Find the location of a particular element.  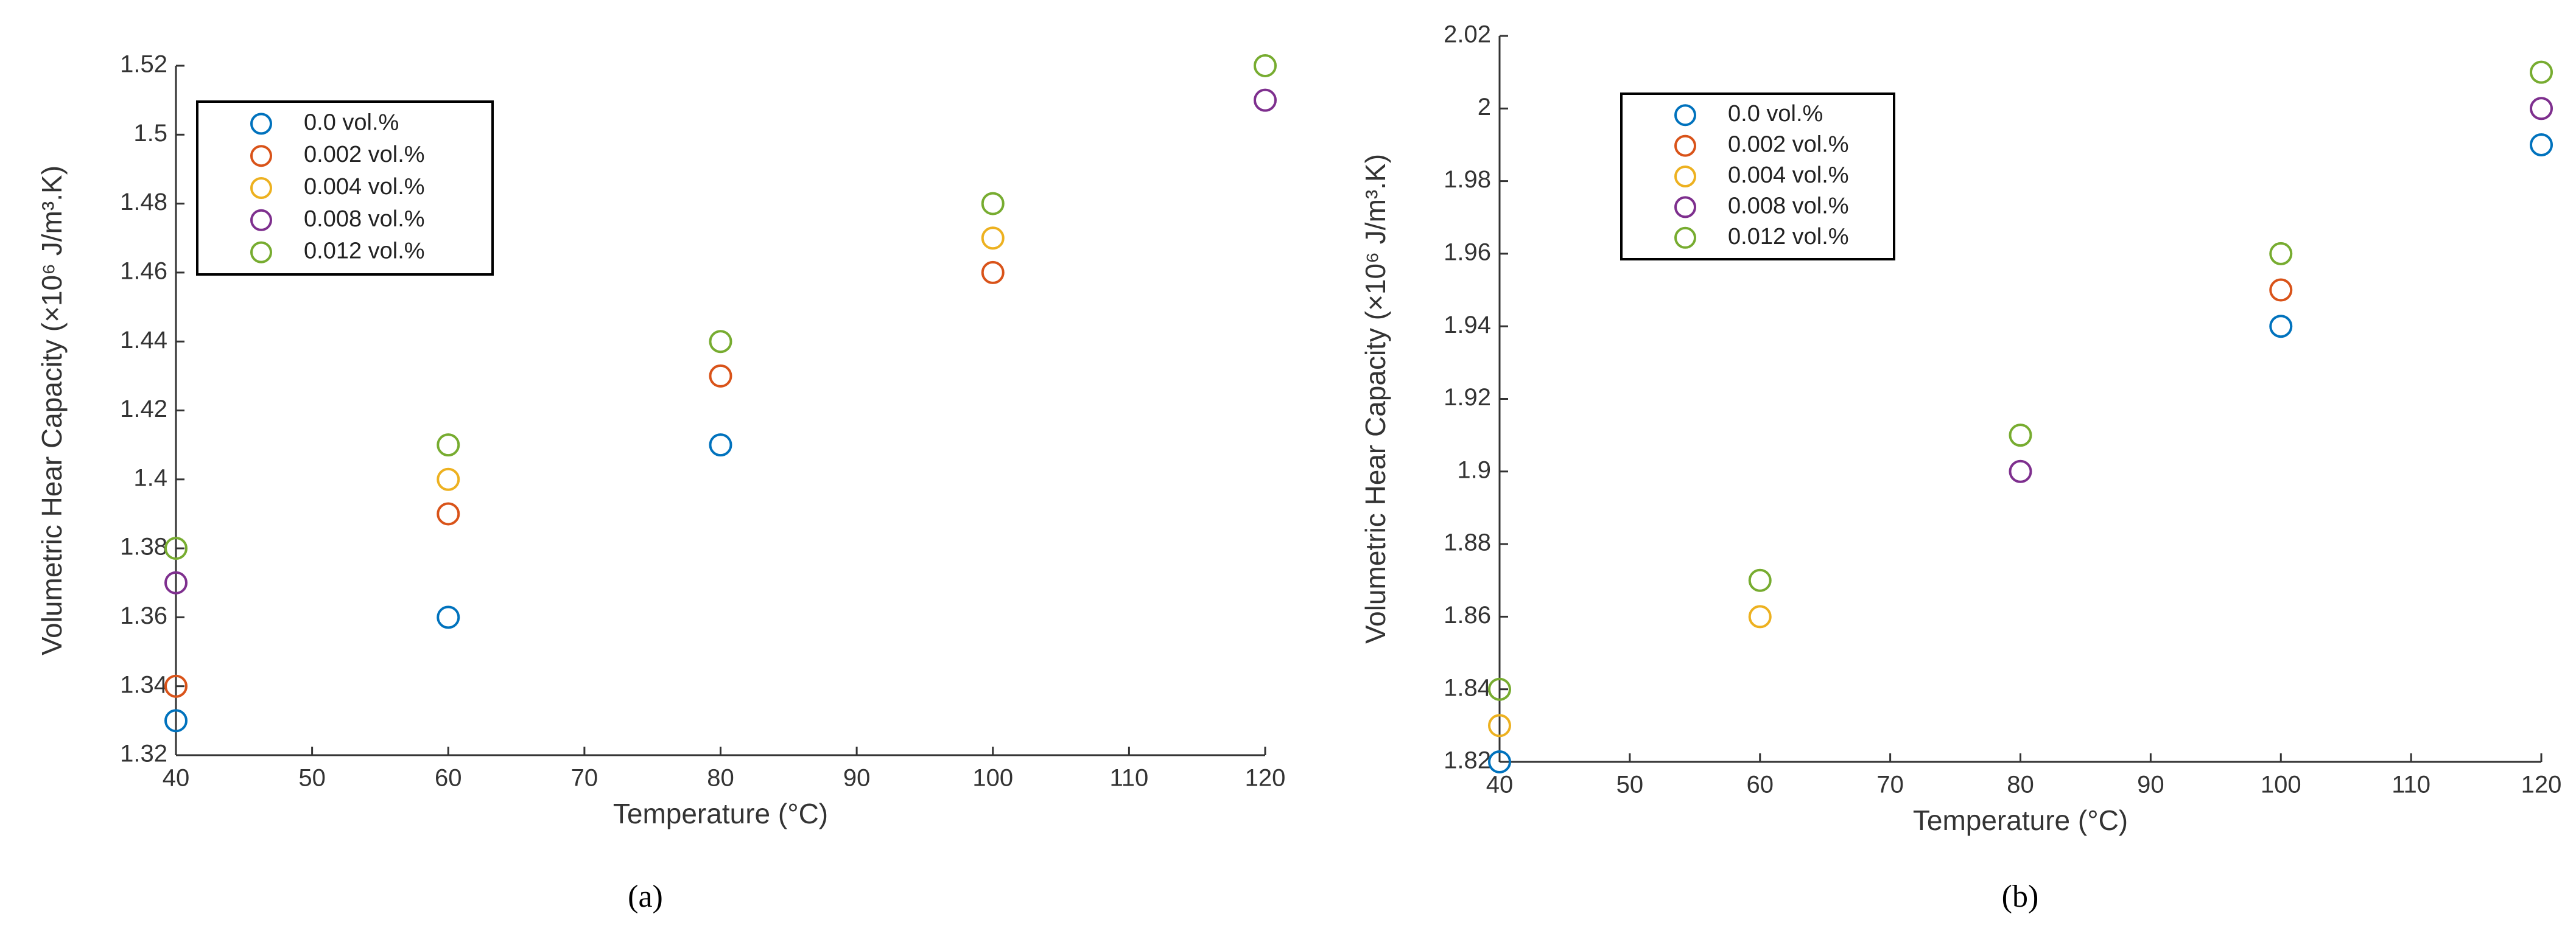

caption: (b) is located at coordinates (2020, 896).